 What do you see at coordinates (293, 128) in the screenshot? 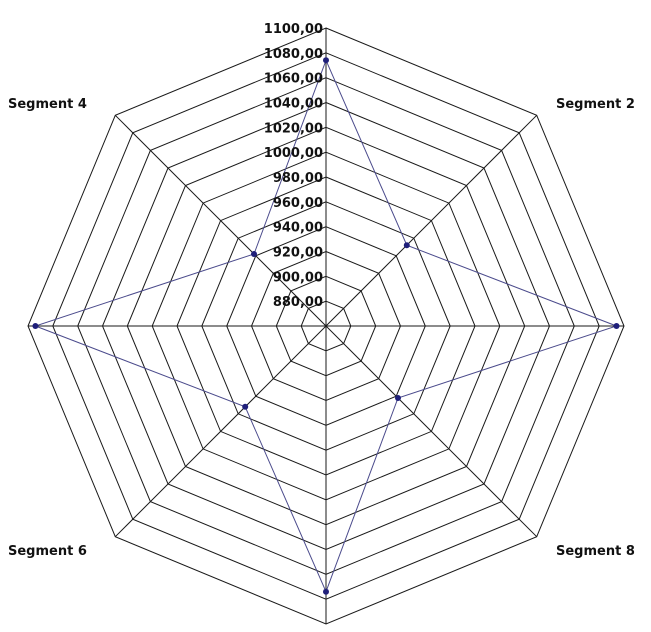
I see `tick-label: 1020,00` at bounding box center [293, 128].